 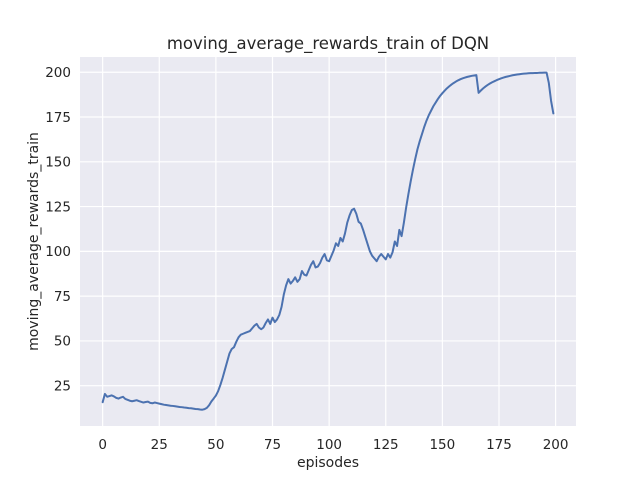 What do you see at coordinates (442, 445) in the screenshot?
I see `x-tick-label: 150` at bounding box center [442, 445].